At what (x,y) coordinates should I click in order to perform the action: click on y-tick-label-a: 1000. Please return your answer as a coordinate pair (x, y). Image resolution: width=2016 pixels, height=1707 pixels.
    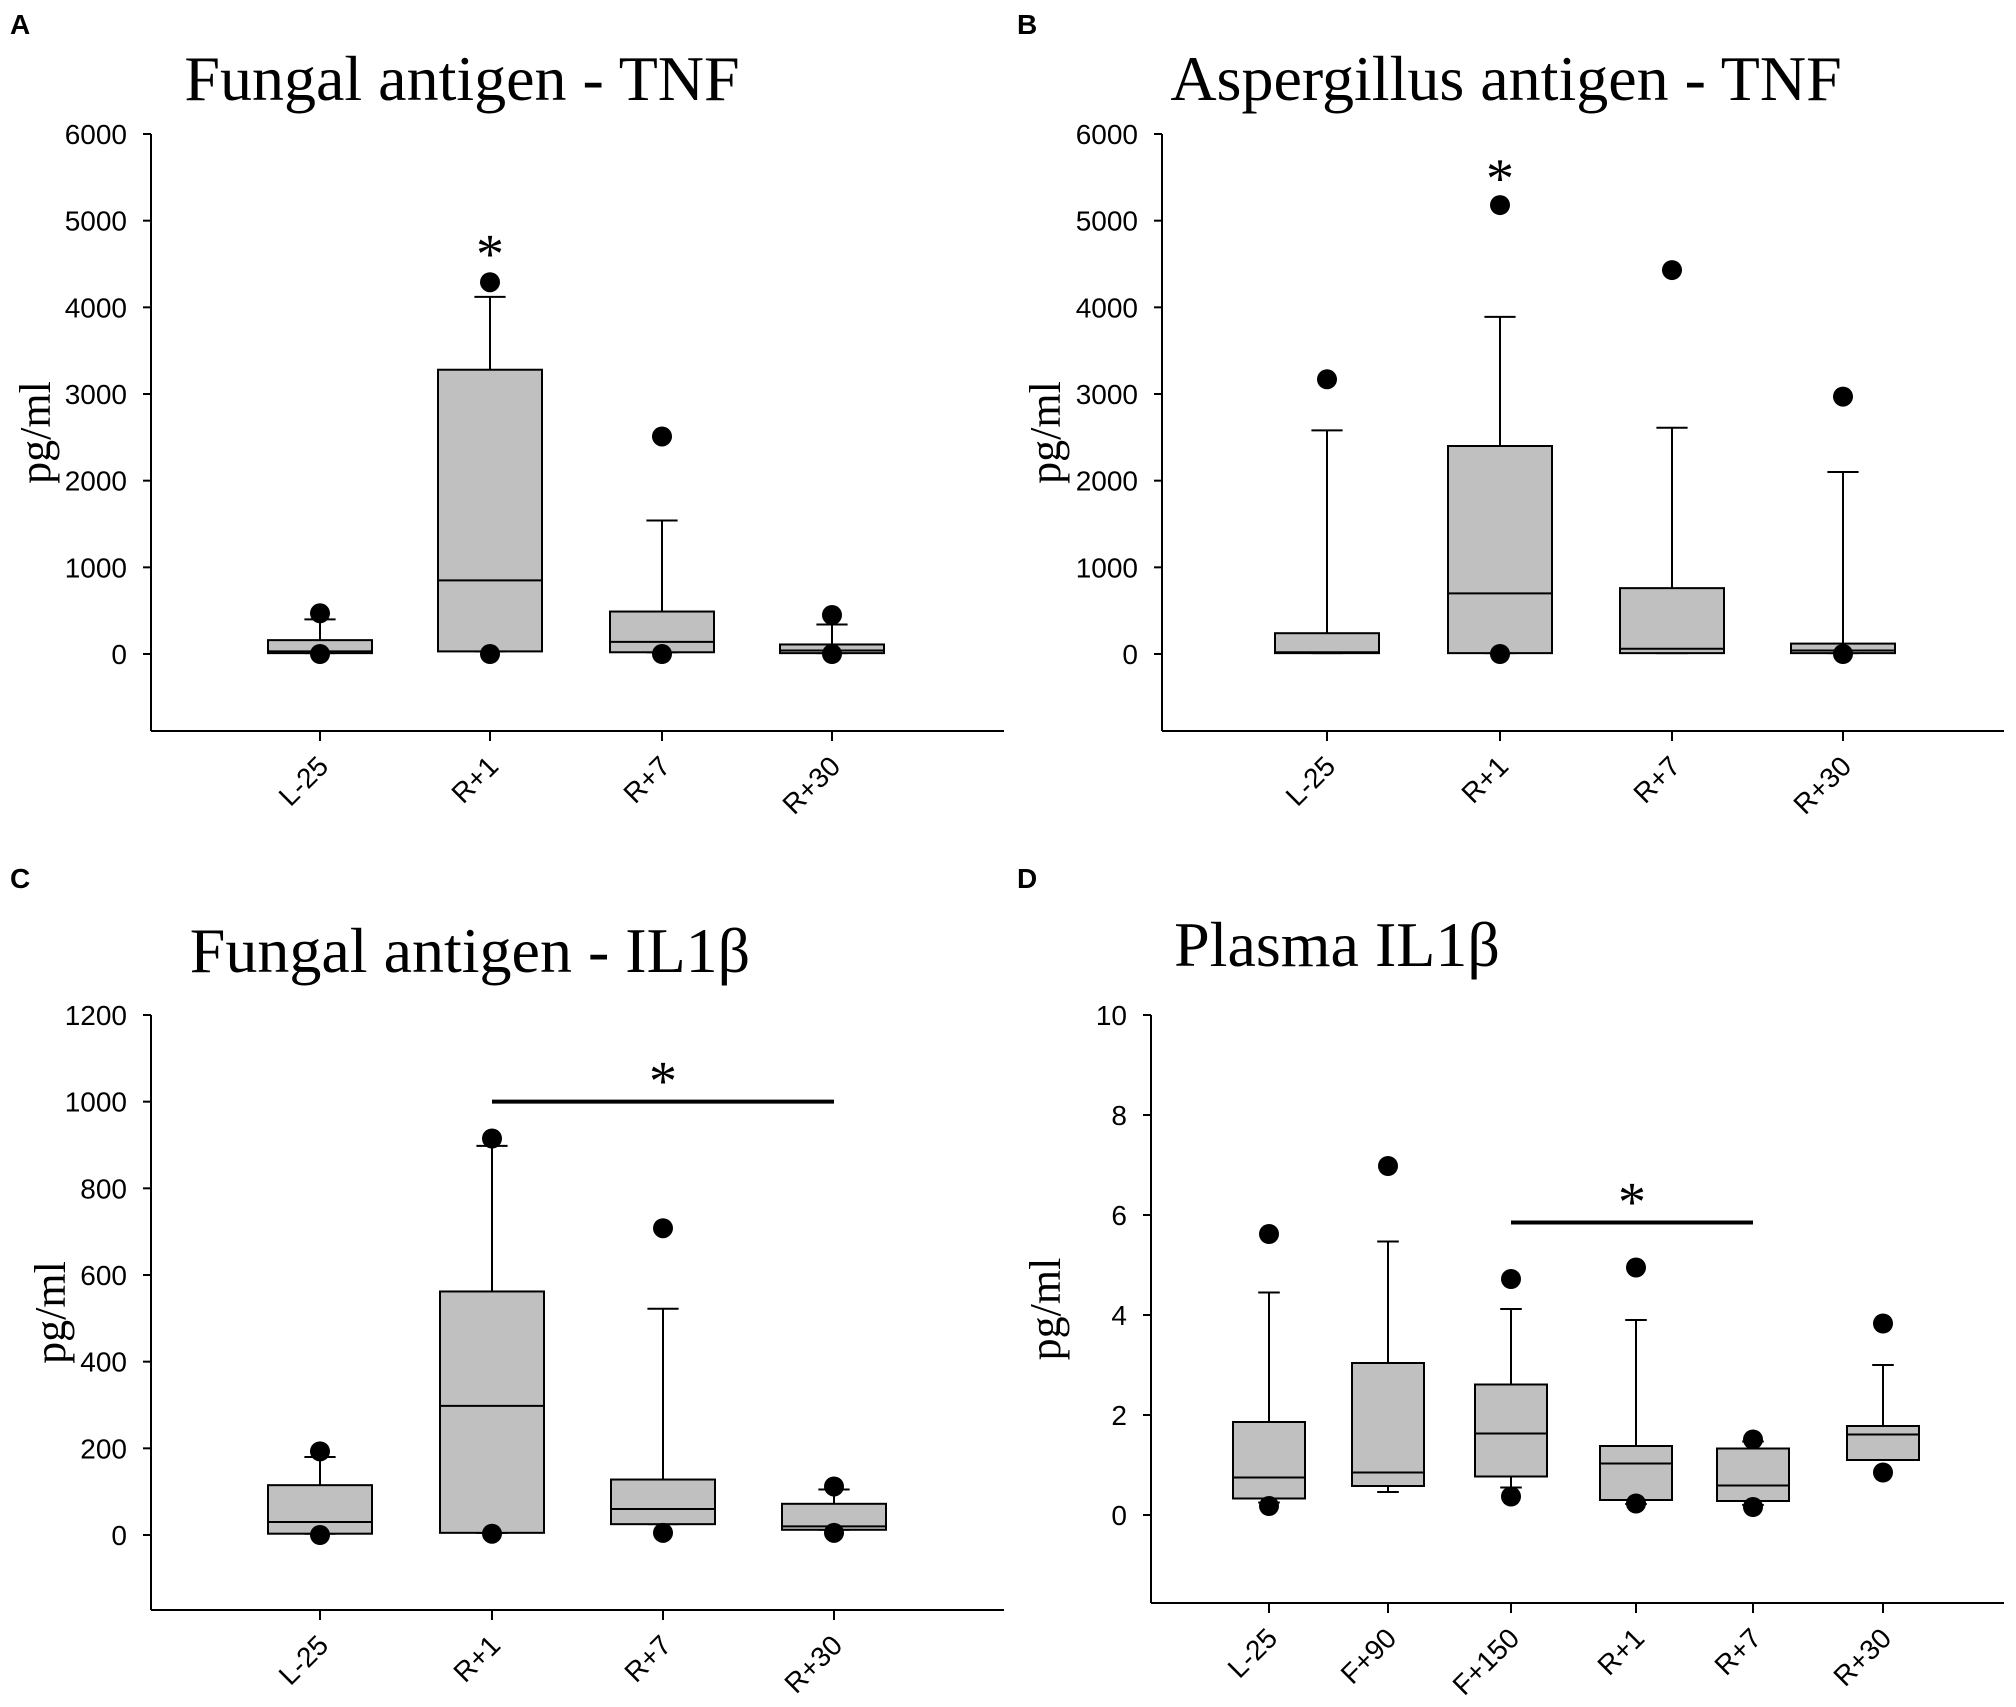
    Looking at the image, I should click on (96, 567).